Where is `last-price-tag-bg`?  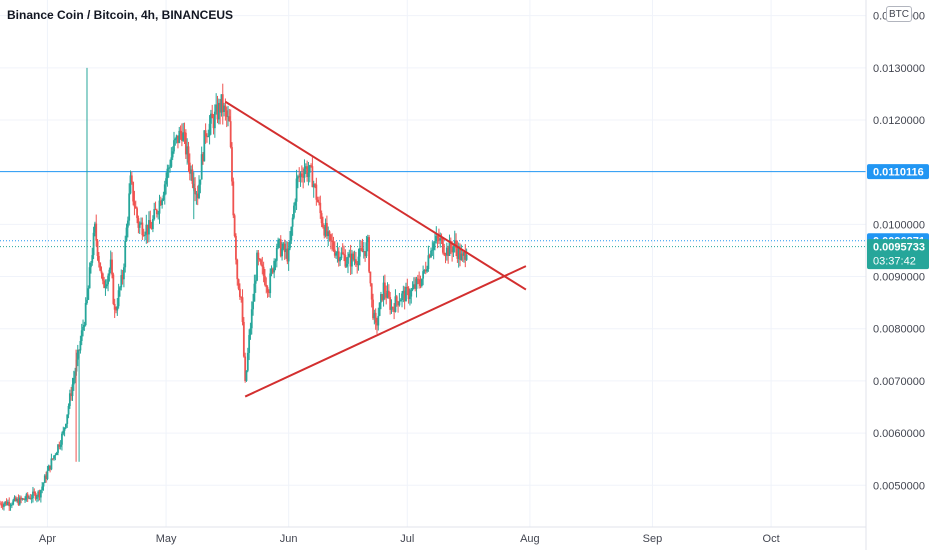
last-price-tag-bg is located at coordinates (898, 254).